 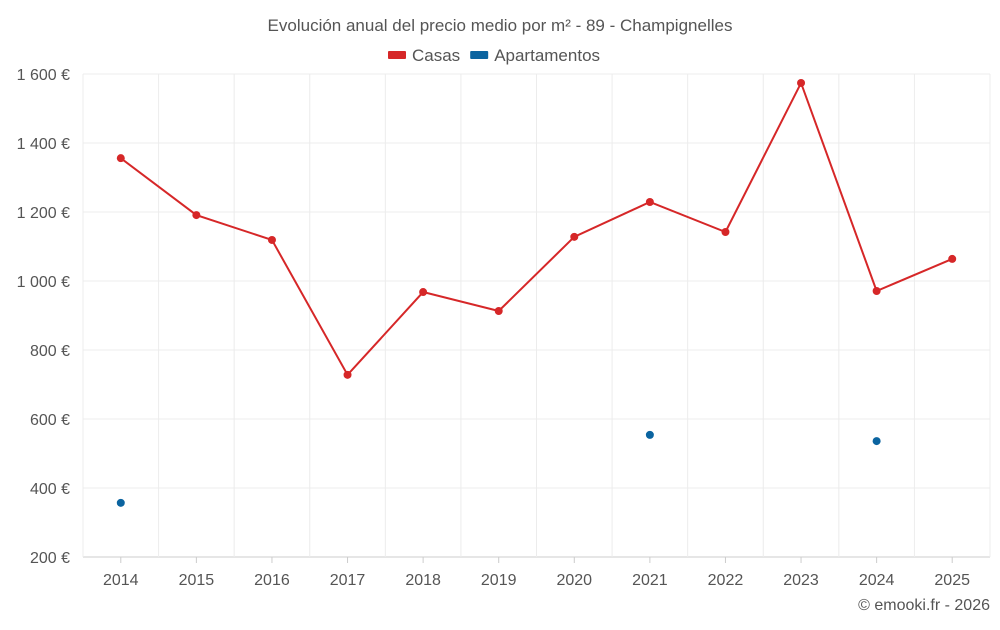 I want to click on legend-label: Apartamentos, so click(x=547, y=55).